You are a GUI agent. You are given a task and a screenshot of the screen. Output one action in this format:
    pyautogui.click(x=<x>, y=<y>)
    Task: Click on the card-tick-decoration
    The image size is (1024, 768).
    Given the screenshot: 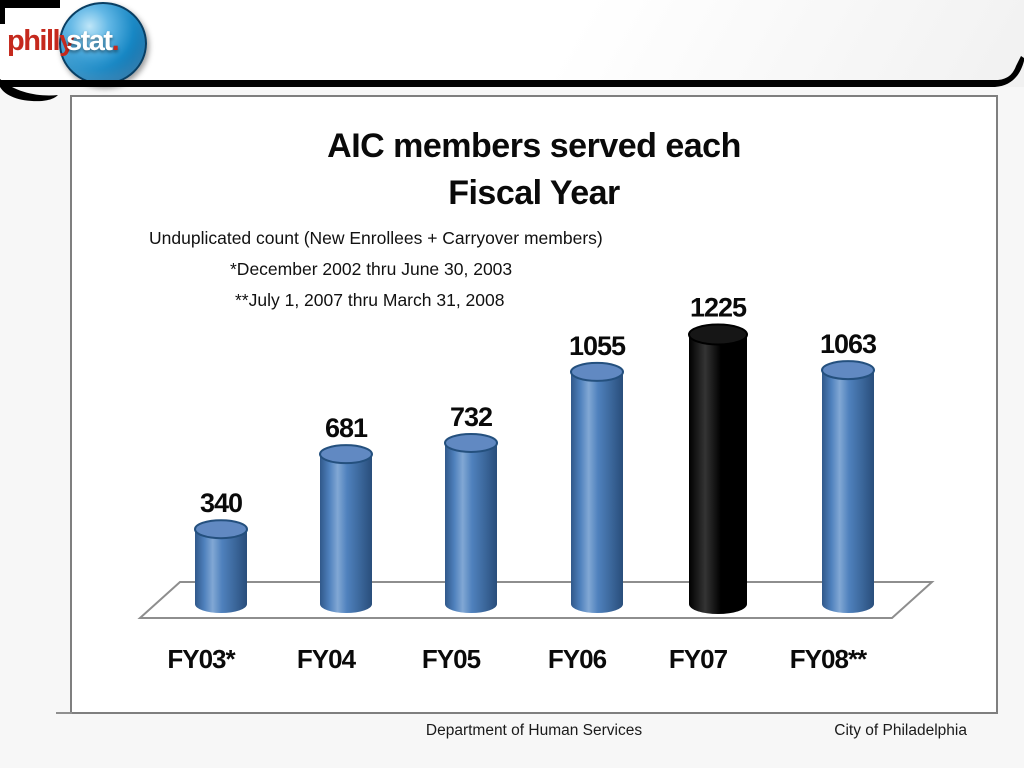 What is the action you would take?
    pyautogui.click(x=64, y=713)
    